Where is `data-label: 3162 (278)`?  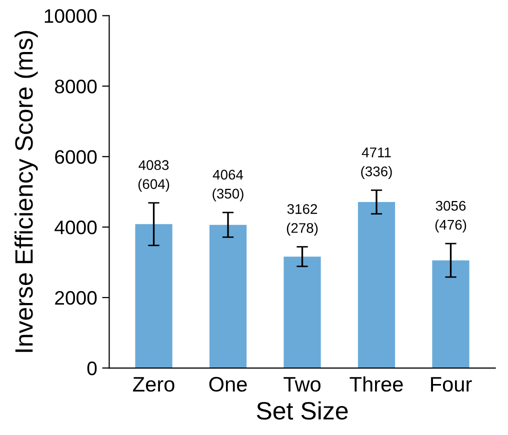
data-label: 3162 (278) is located at coordinates (302, 220).